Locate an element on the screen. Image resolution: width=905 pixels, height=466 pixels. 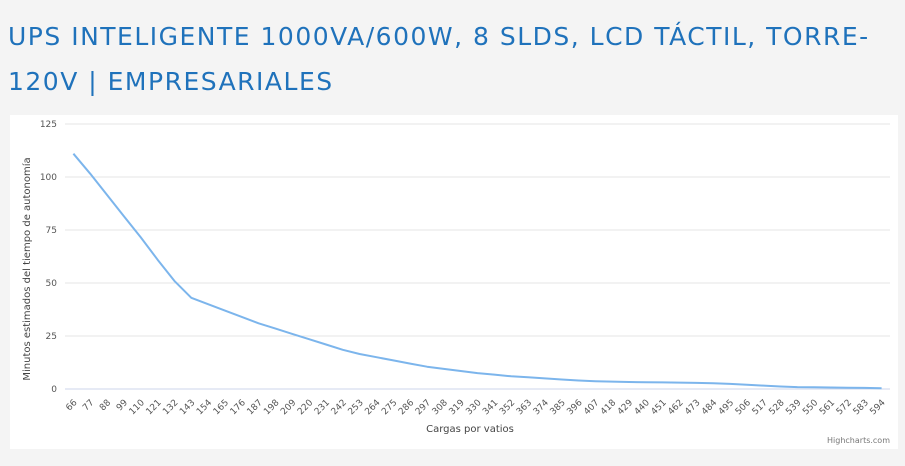
x-tick-label: 341 is located at coordinates (490, 407).